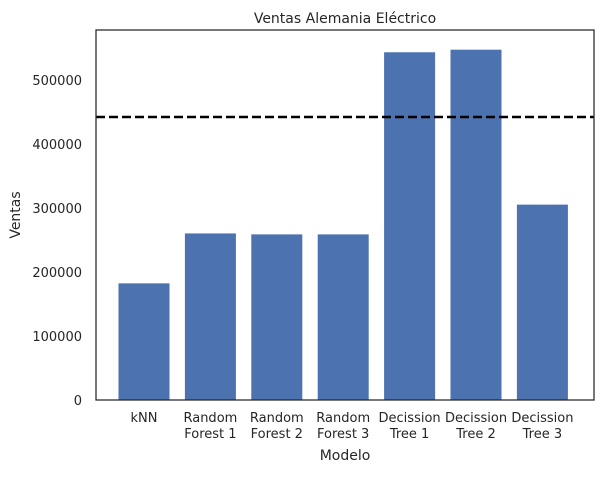  I want to click on y-tick-label: 200000, so click(57, 273).